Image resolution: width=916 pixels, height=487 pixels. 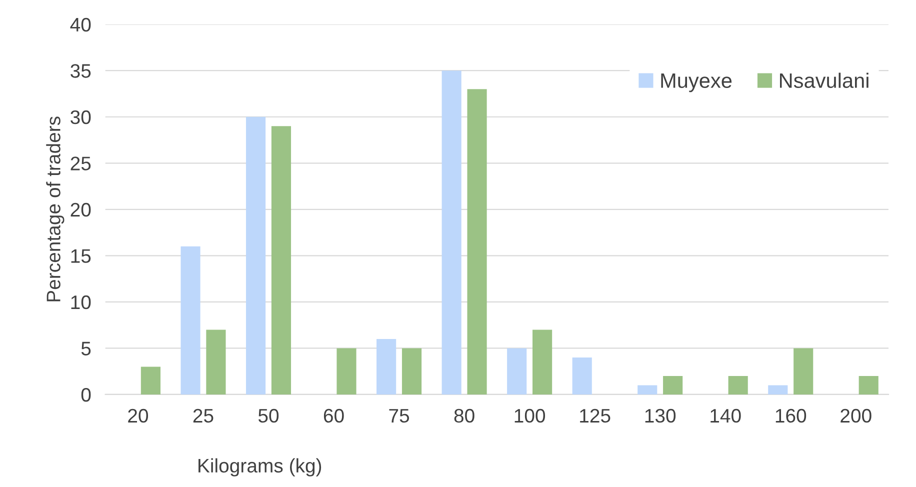 What do you see at coordinates (334, 415) in the screenshot?
I see `x-tick-label: 60` at bounding box center [334, 415].